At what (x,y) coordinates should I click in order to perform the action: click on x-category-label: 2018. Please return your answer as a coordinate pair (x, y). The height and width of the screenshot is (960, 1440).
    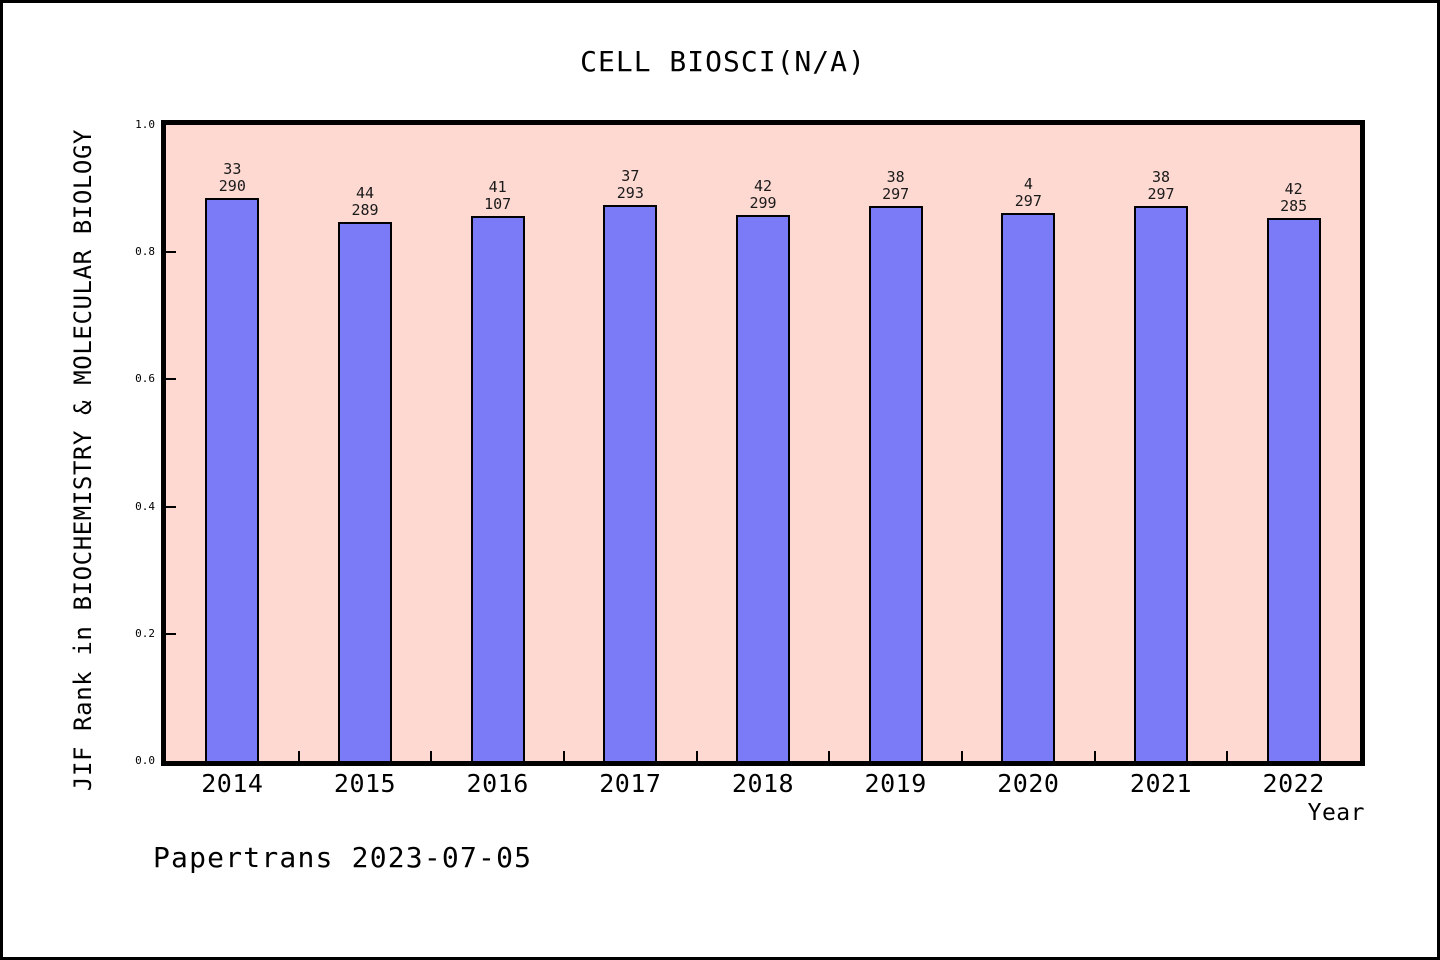
    Looking at the image, I should click on (763, 783).